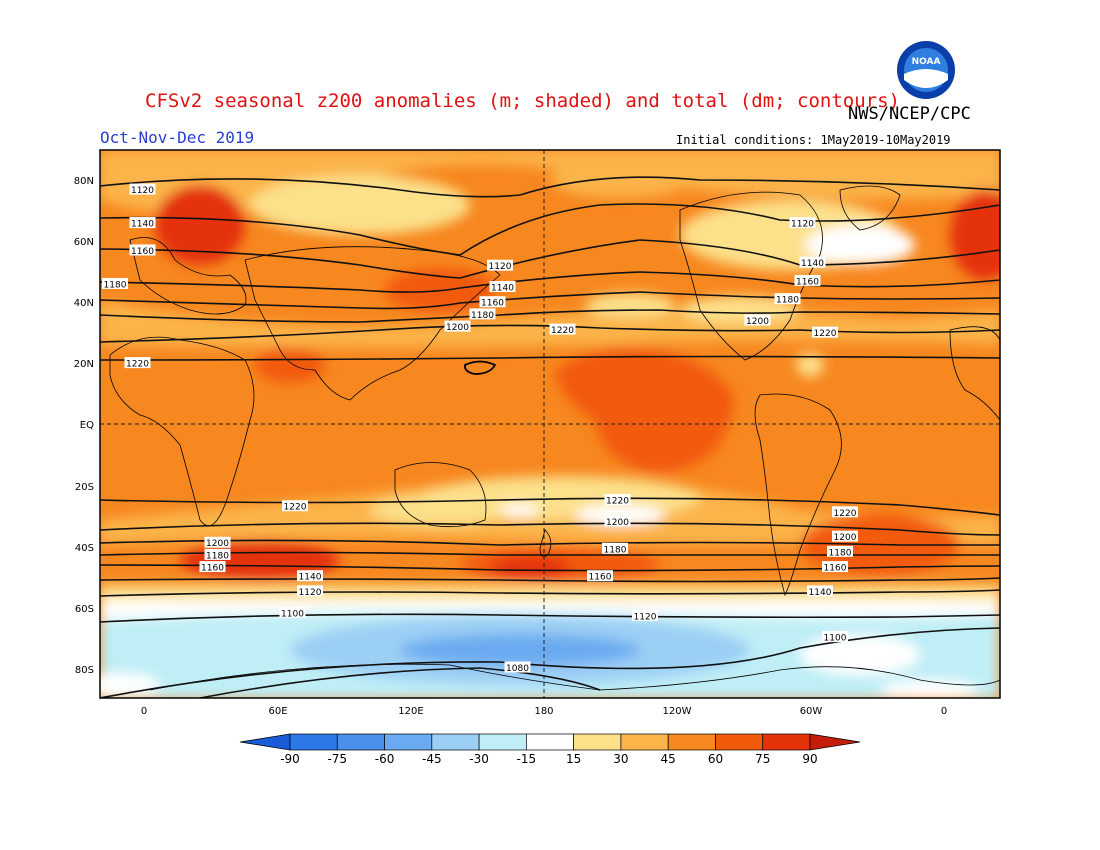 This screenshot has height=850, width=1100. Describe the element at coordinates (84, 487) in the screenshot. I see `lat-tick: 20S` at that location.